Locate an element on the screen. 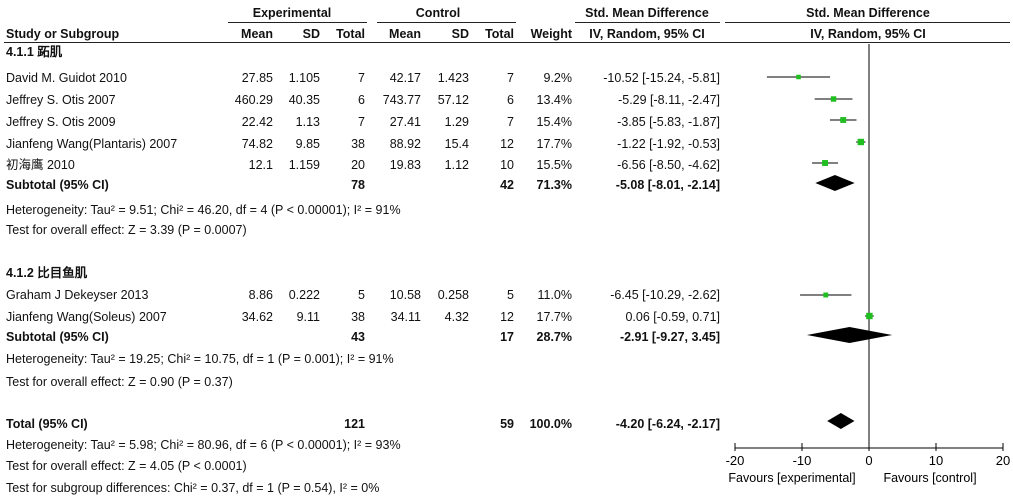  header-method: IV, Random, 95% CI is located at coordinates (647, 34).